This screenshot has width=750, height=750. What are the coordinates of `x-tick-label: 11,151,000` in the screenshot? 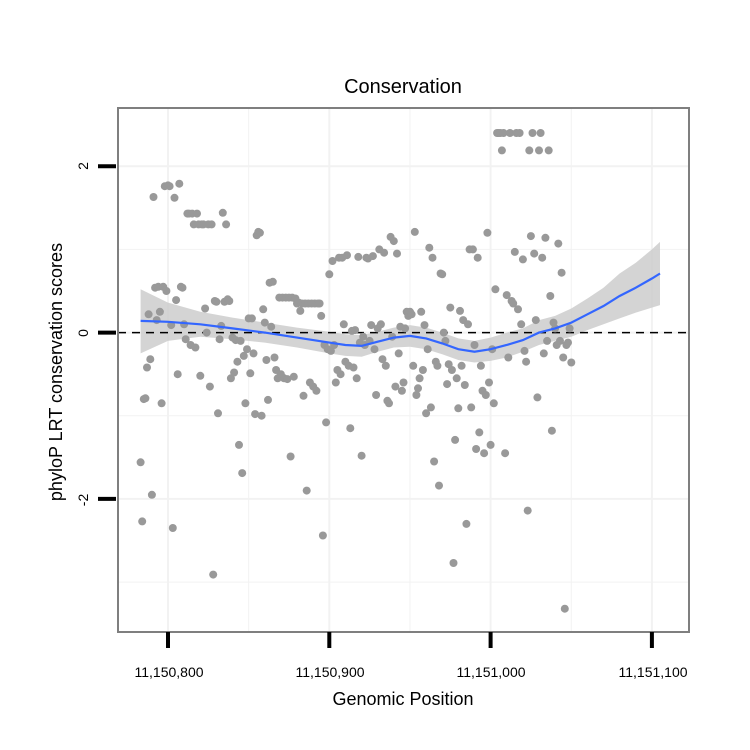 It's located at (490, 672).